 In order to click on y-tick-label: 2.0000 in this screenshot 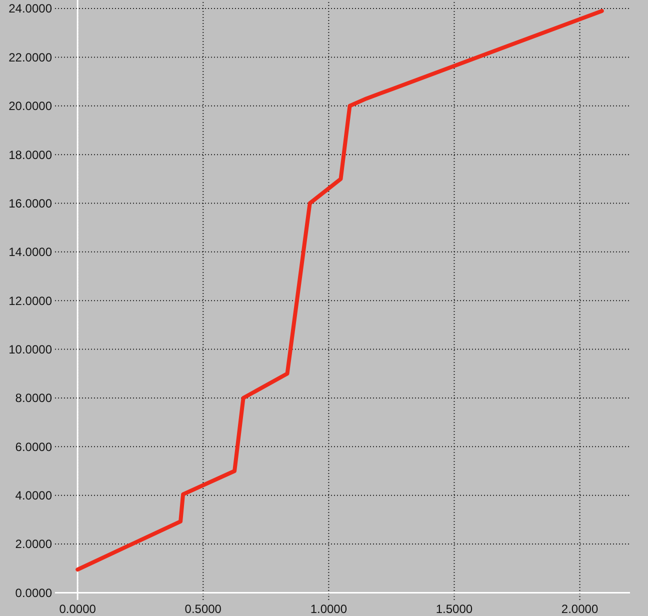, I will do `click(33, 544)`.